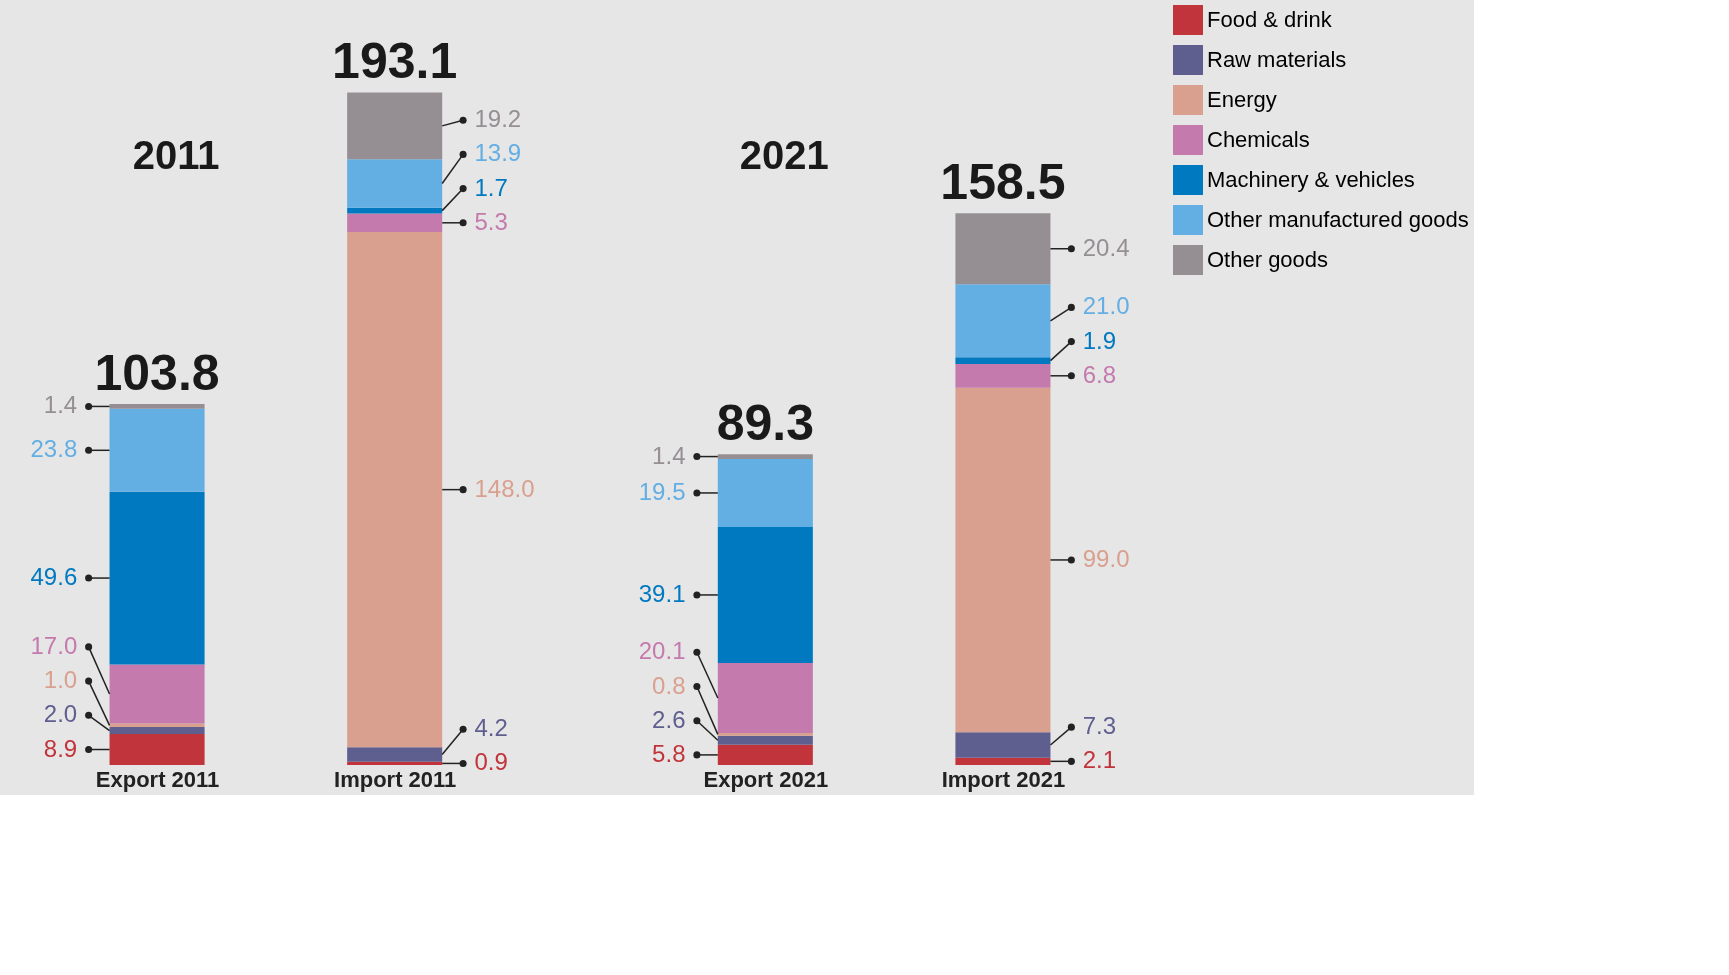 The width and height of the screenshot is (1729, 975). Describe the element at coordinates (1311, 179) in the screenshot. I see `legend-label: Machinery & vehicles` at that location.